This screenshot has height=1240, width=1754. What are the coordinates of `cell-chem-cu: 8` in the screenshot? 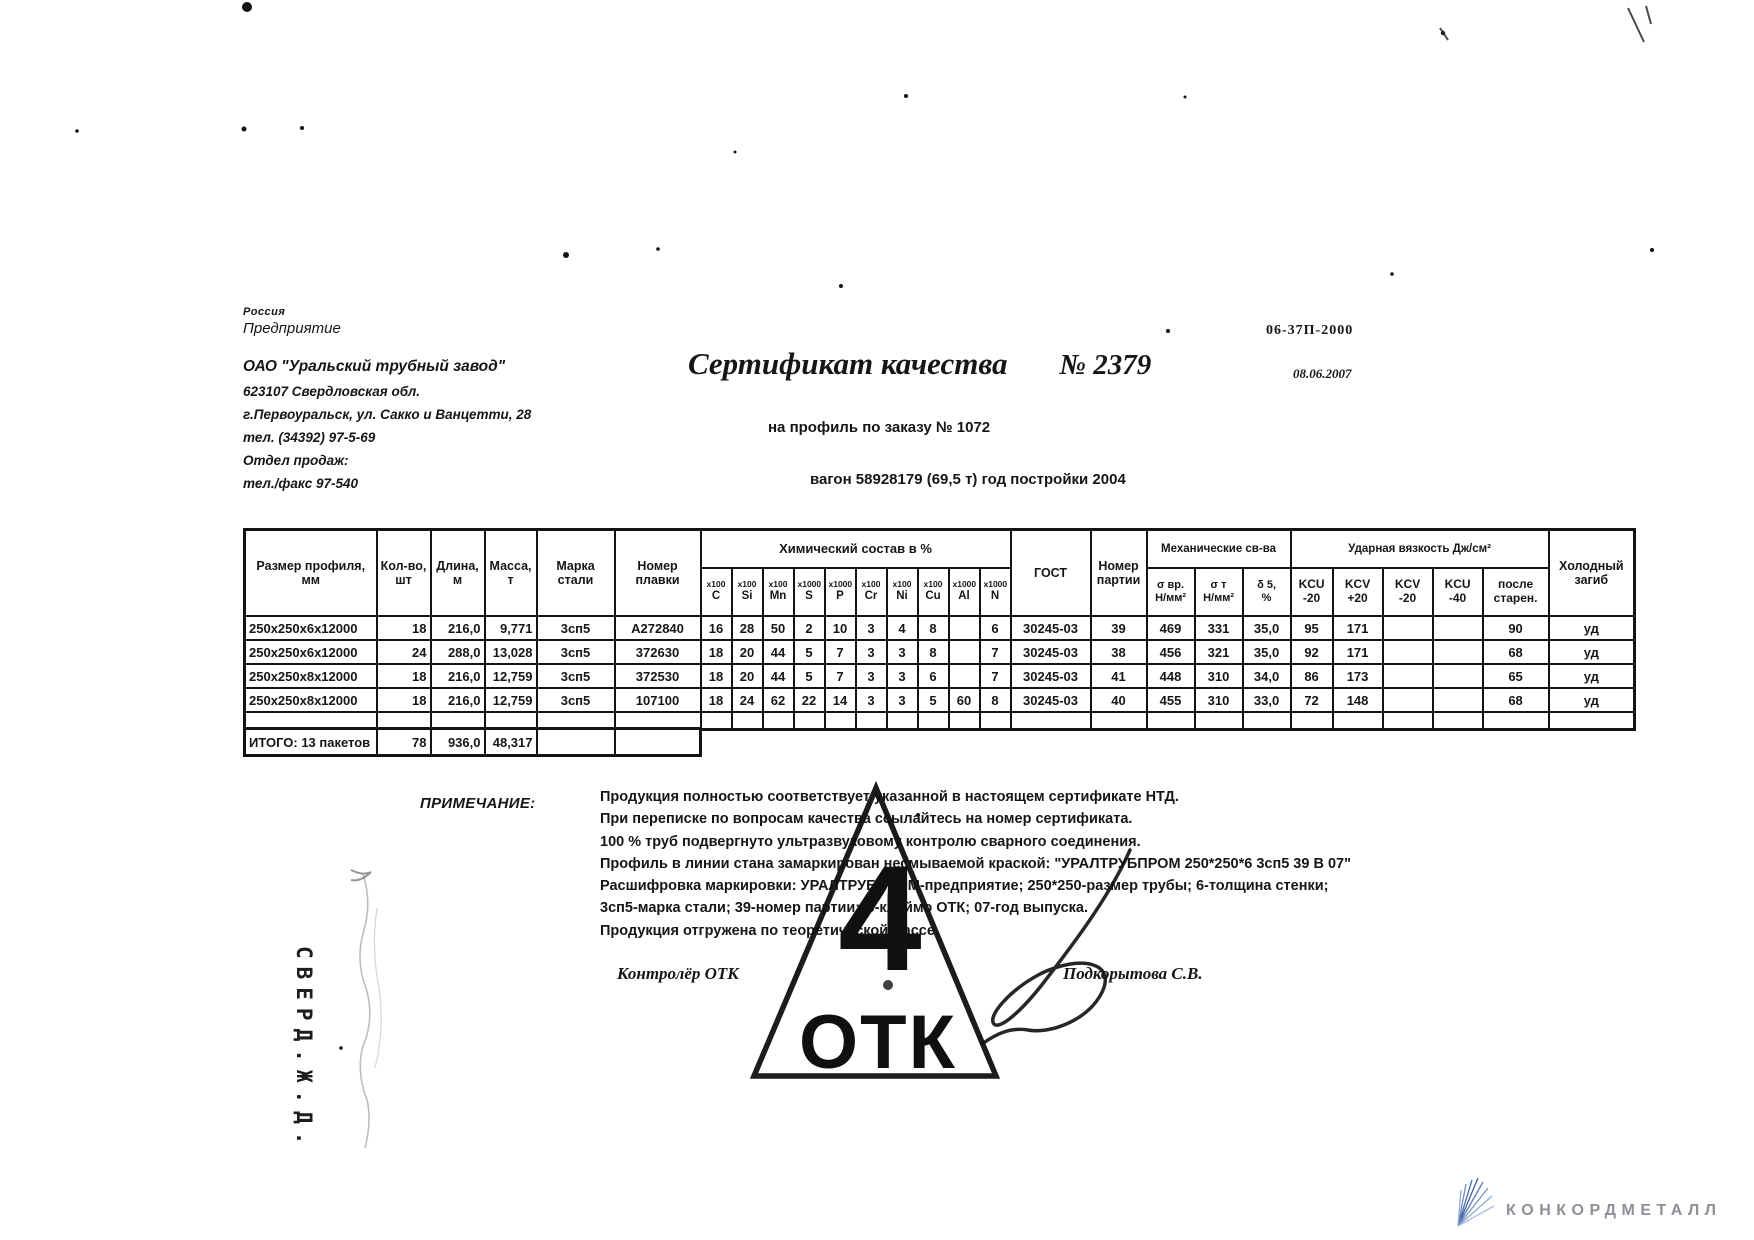 It's located at (933, 652).